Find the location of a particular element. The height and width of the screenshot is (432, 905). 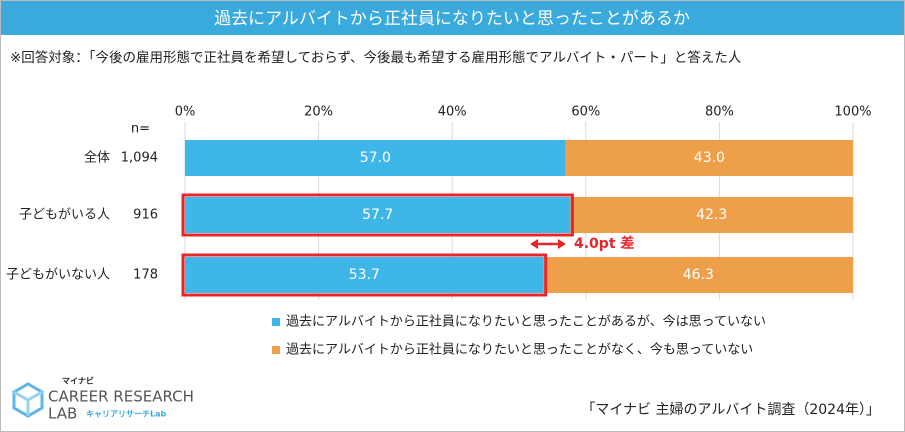

sample-size: 178 is located at coordinates (145, 275).